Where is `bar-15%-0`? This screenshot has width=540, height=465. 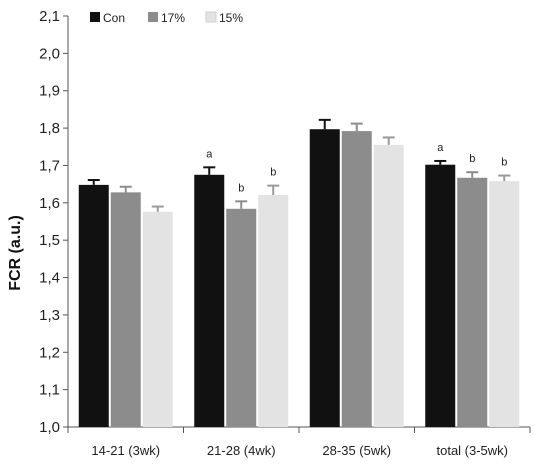 bar-15%-0 is located at coordinates (157, 319).